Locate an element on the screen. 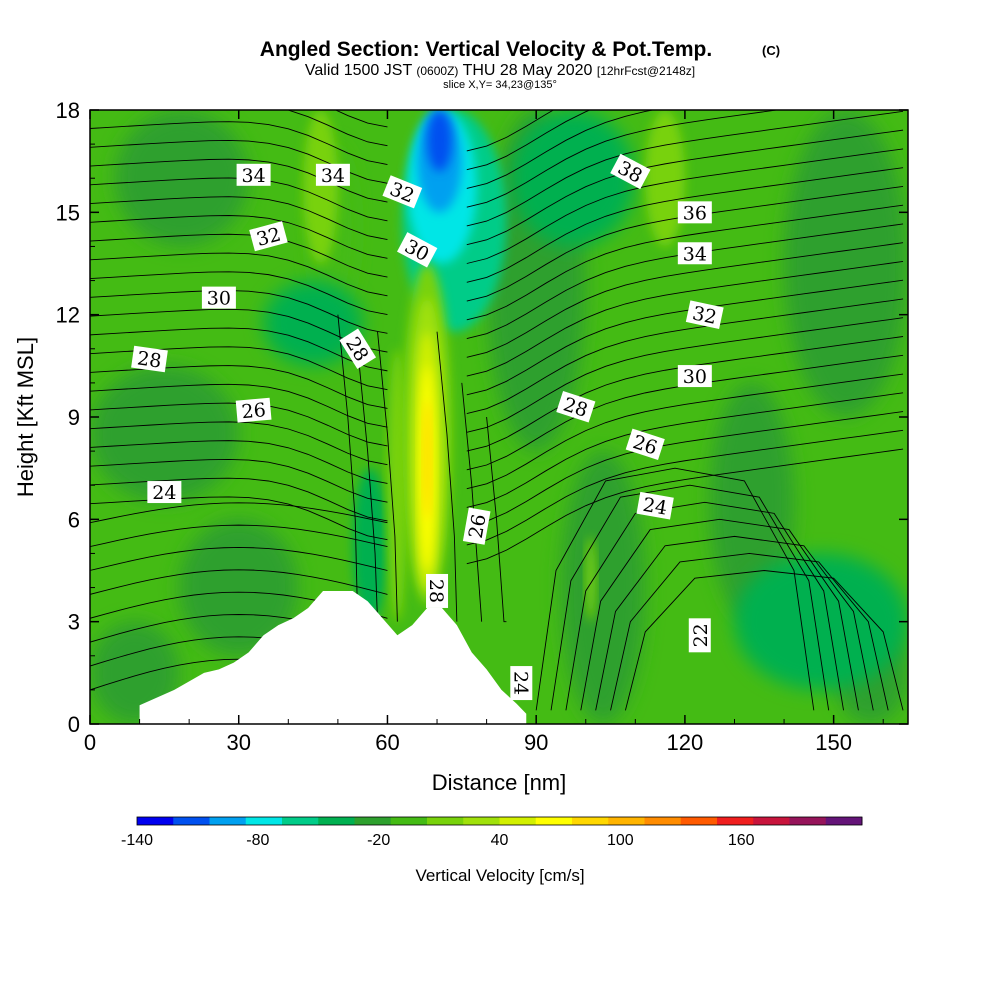  x-tick-label: 120 is located at coordinates (685, 742).